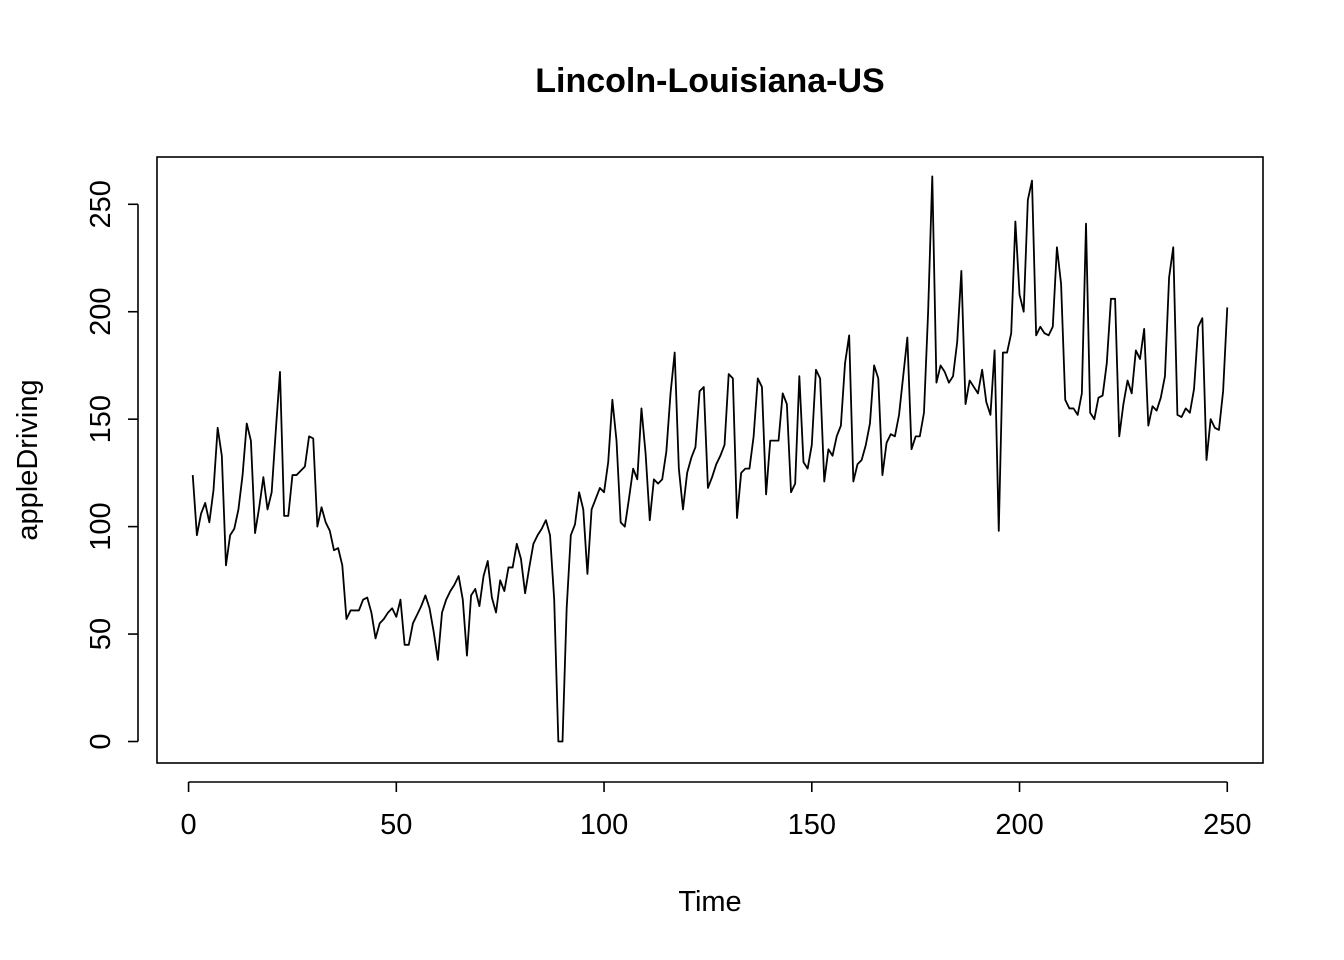 Image resolution: width=1344 pixels, height=960 pixels. What do you see at coordinates (101, 634) in the screenshot?
I see `y-tick-label: 50` at bounding box center [101, 634].